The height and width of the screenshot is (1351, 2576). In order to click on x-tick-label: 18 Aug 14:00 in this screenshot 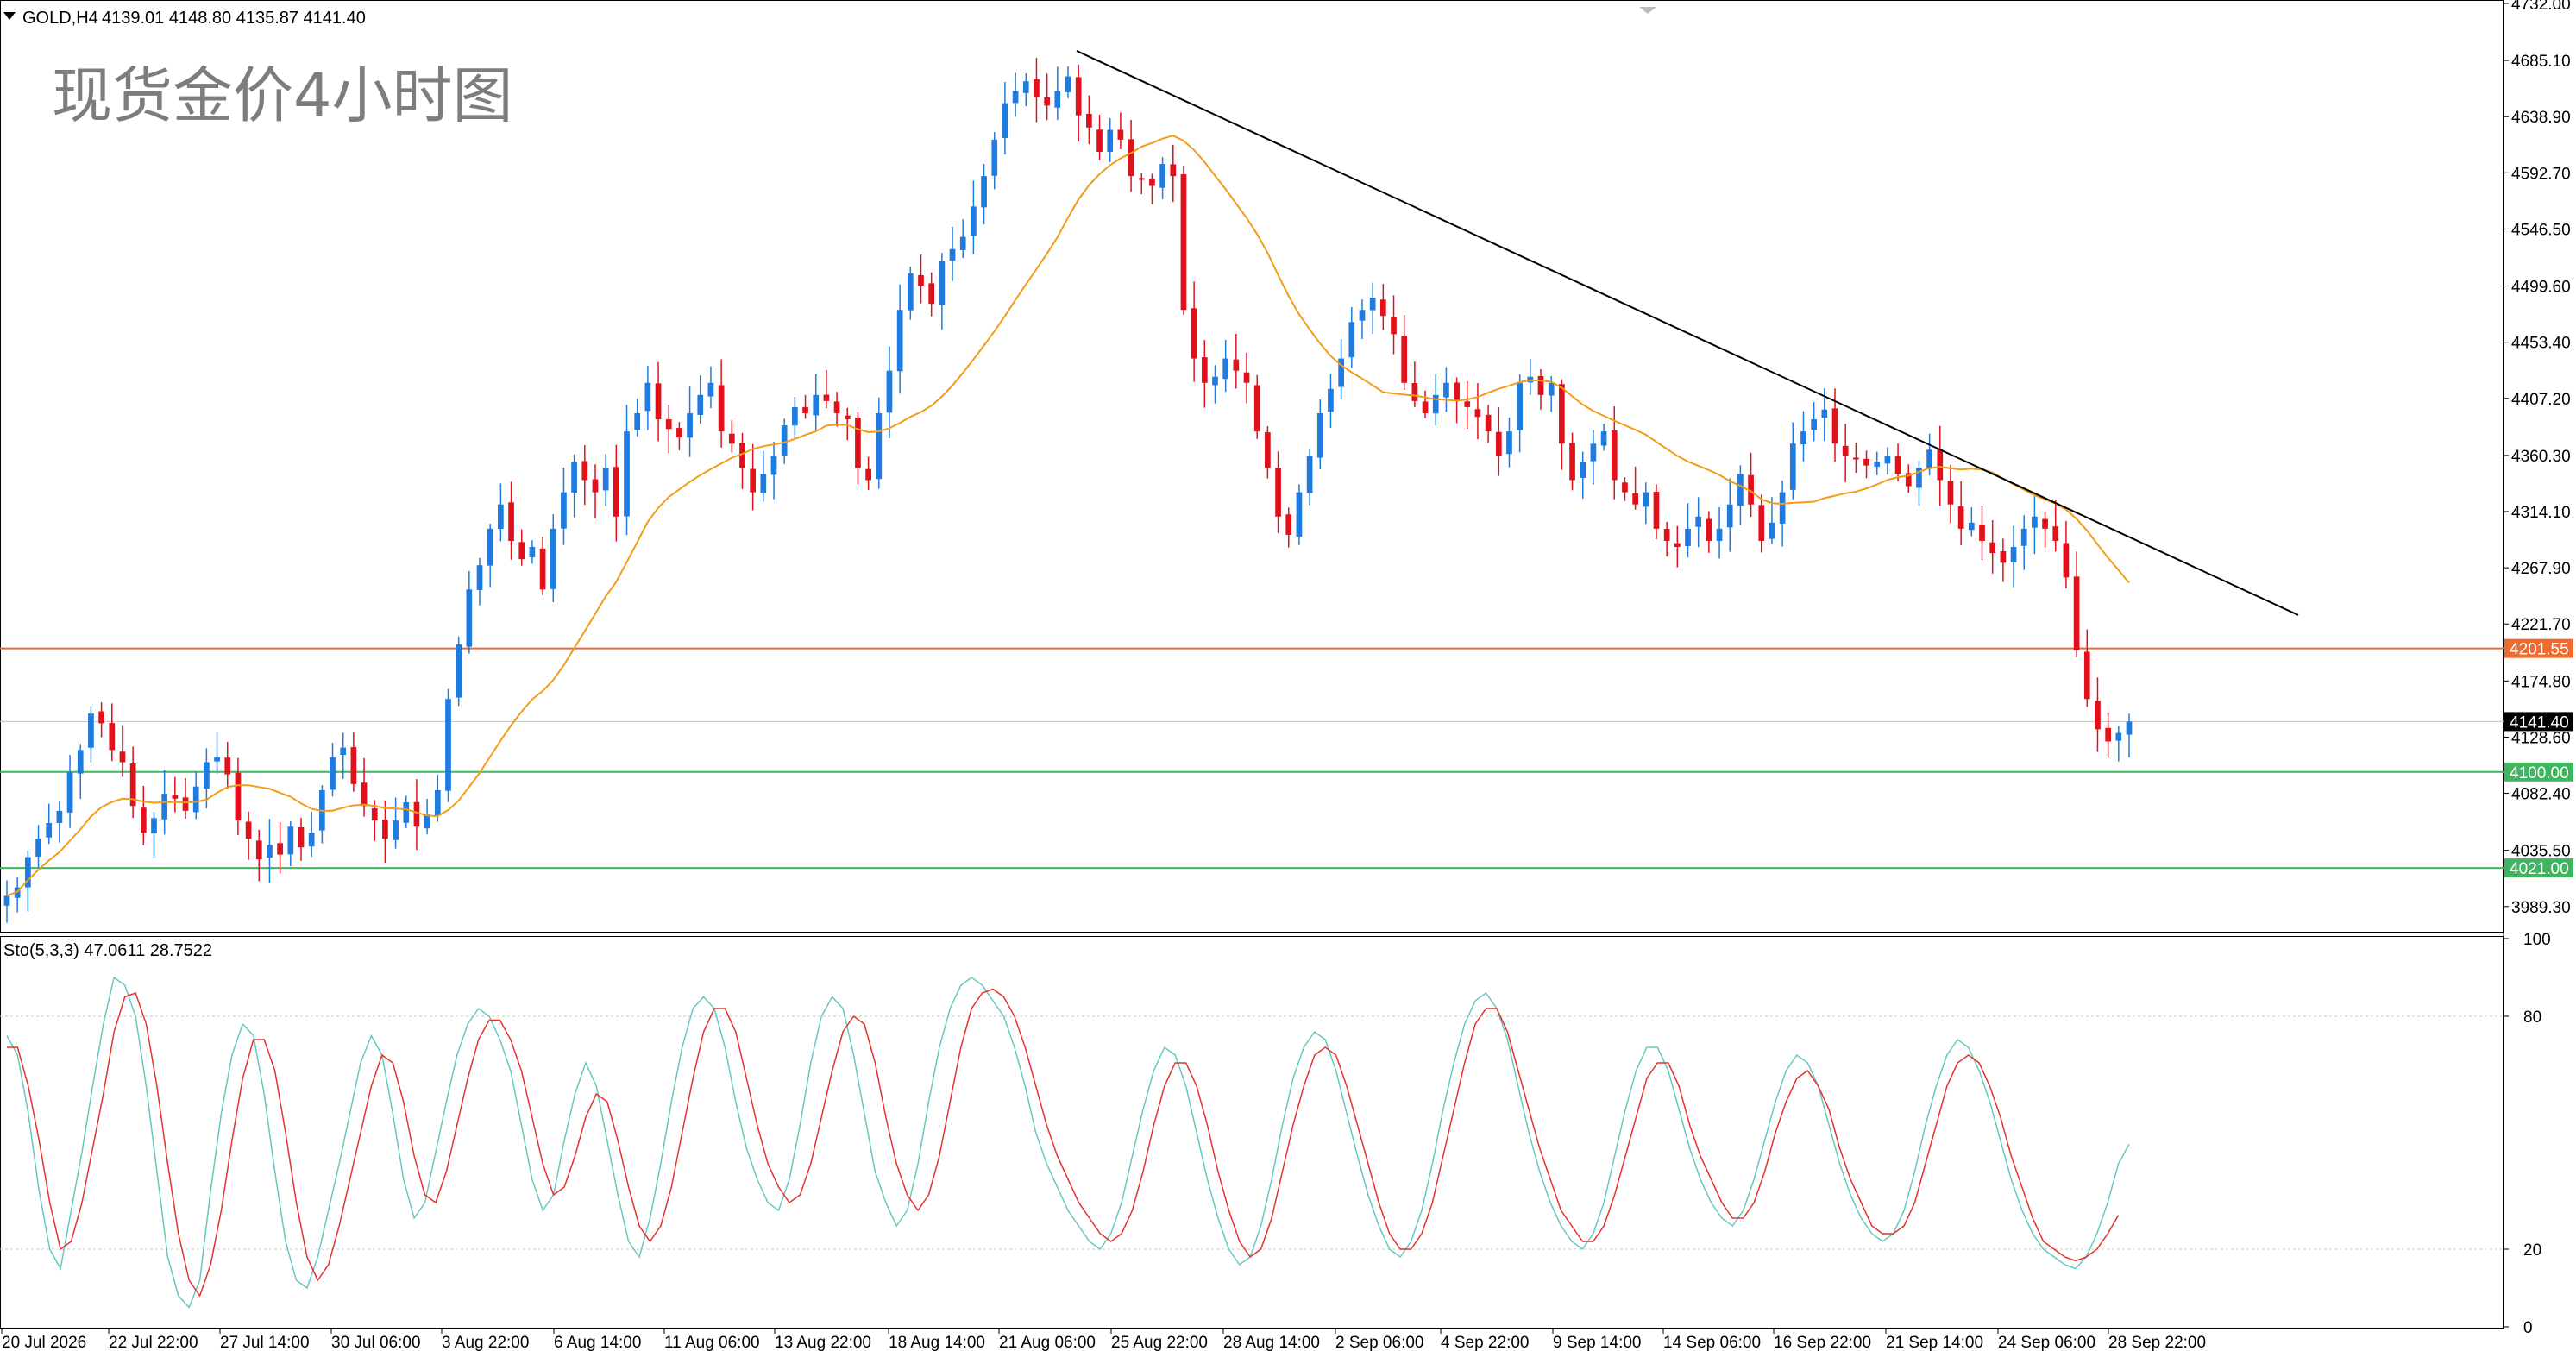, I will do `click(937, 1342)`.